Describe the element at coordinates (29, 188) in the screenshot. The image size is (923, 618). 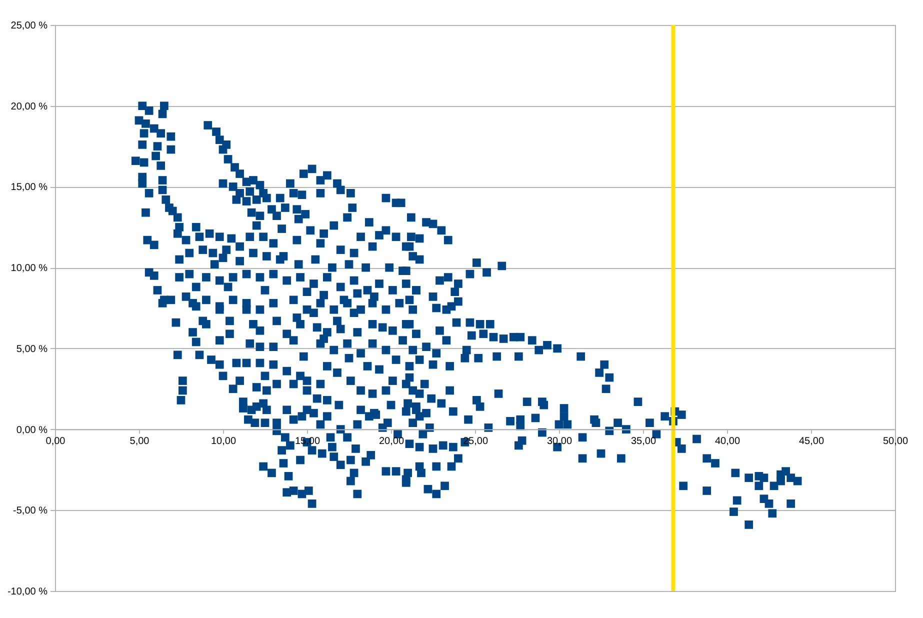
I see `y-tick-label: 15,00 %` at that location.